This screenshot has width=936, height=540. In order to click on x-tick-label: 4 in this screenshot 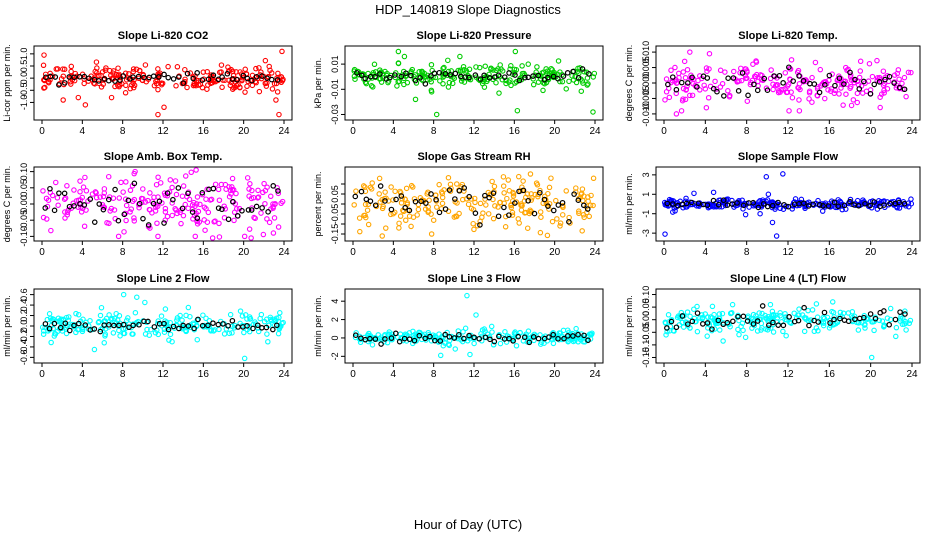, I will do `click(706, 374)`.